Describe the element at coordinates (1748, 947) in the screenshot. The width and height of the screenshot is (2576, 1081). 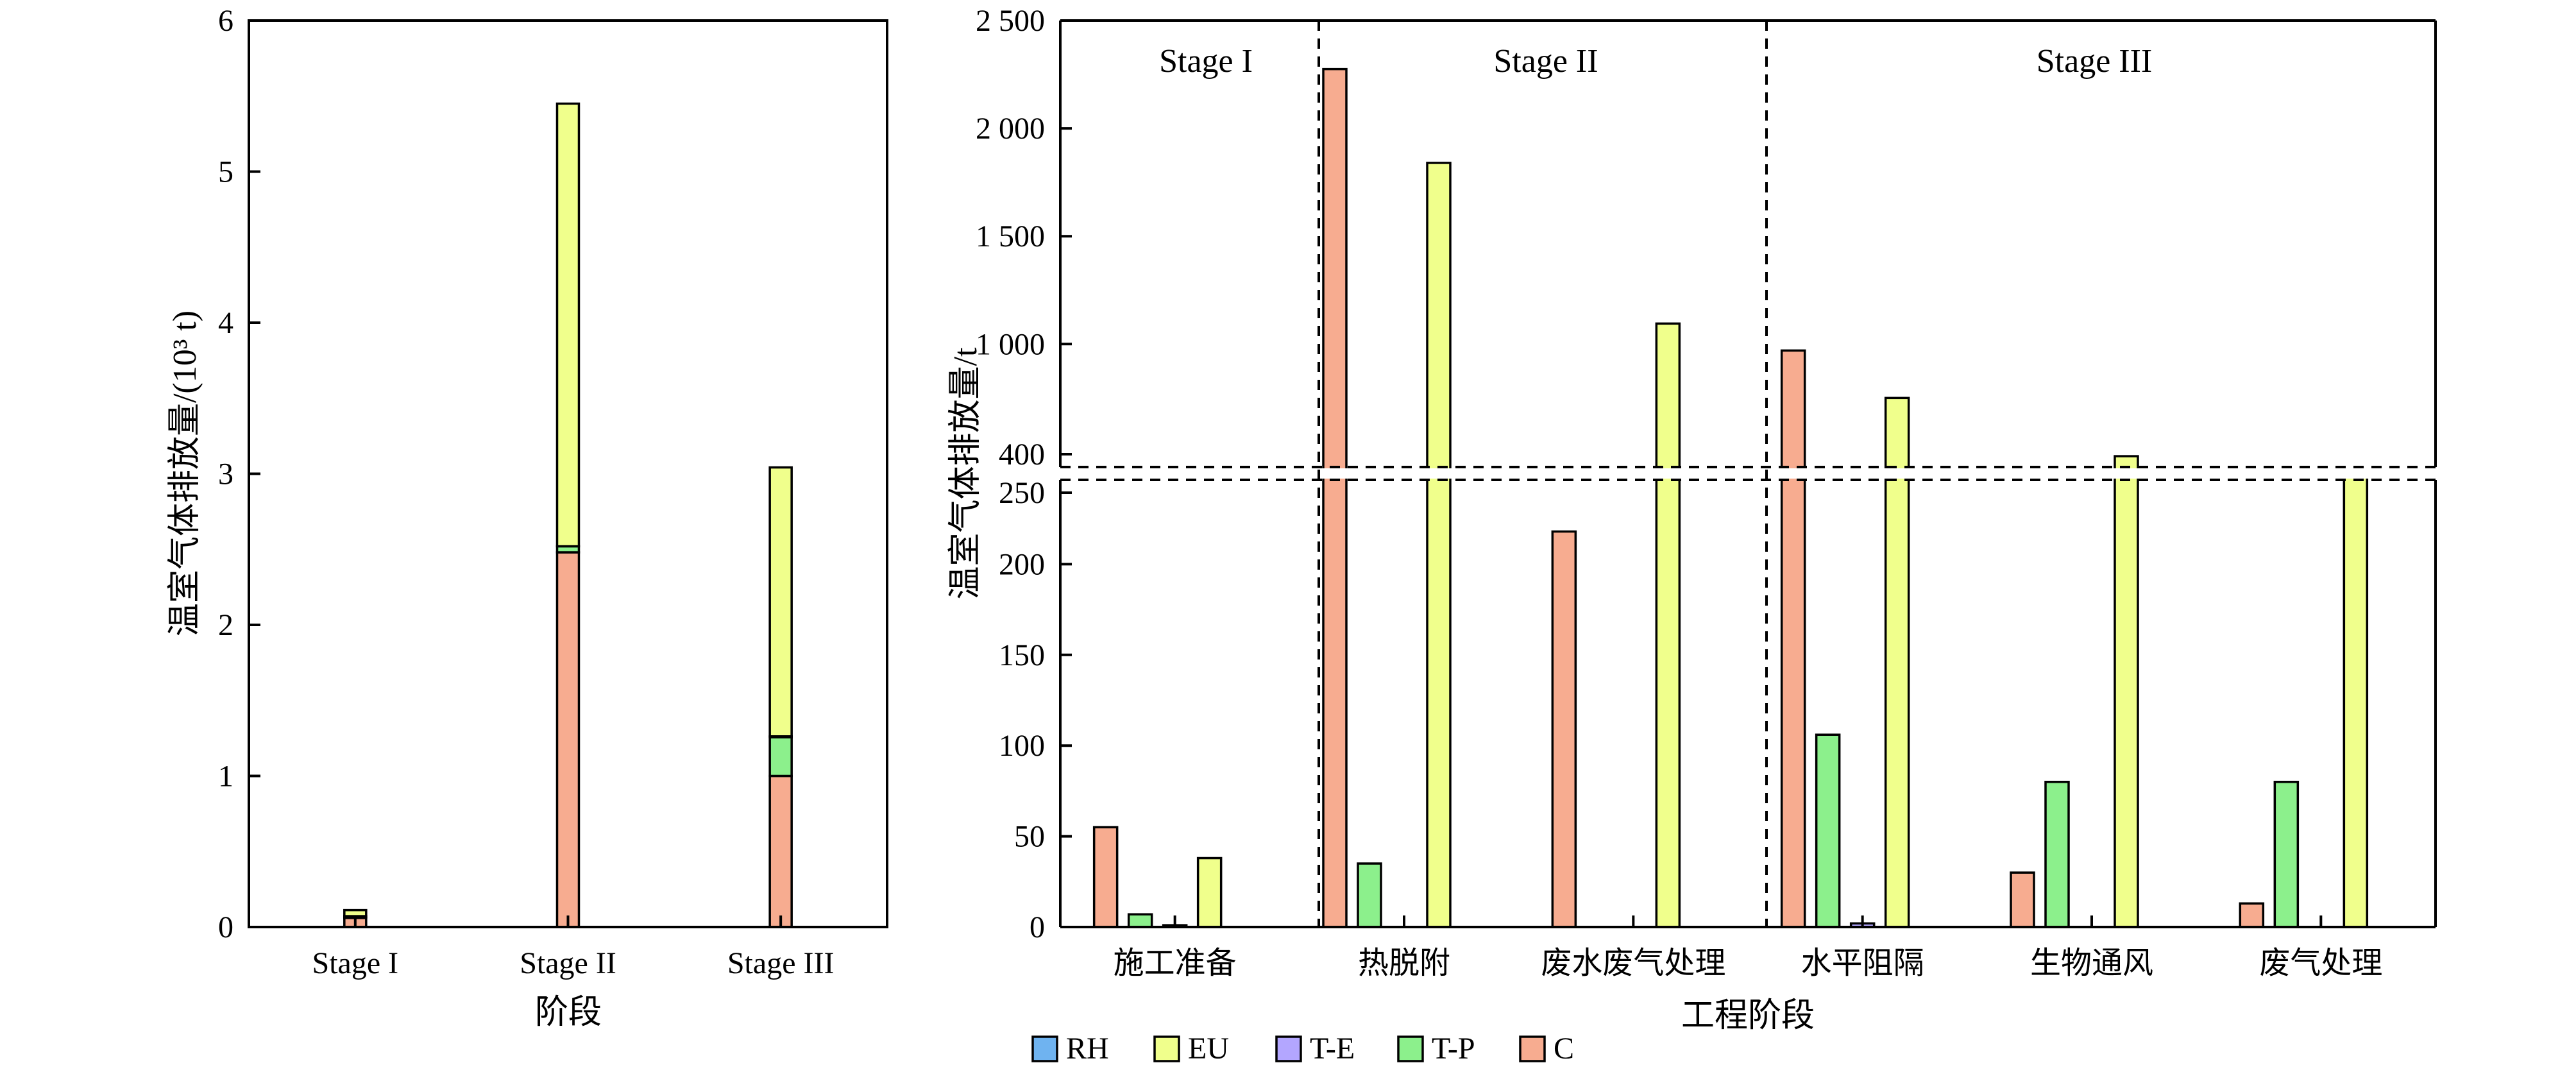
I see `right-x-axis: 施工准备 热脱附 废水废气处理 水平阻隔 生物通风 废气处理` at that location.